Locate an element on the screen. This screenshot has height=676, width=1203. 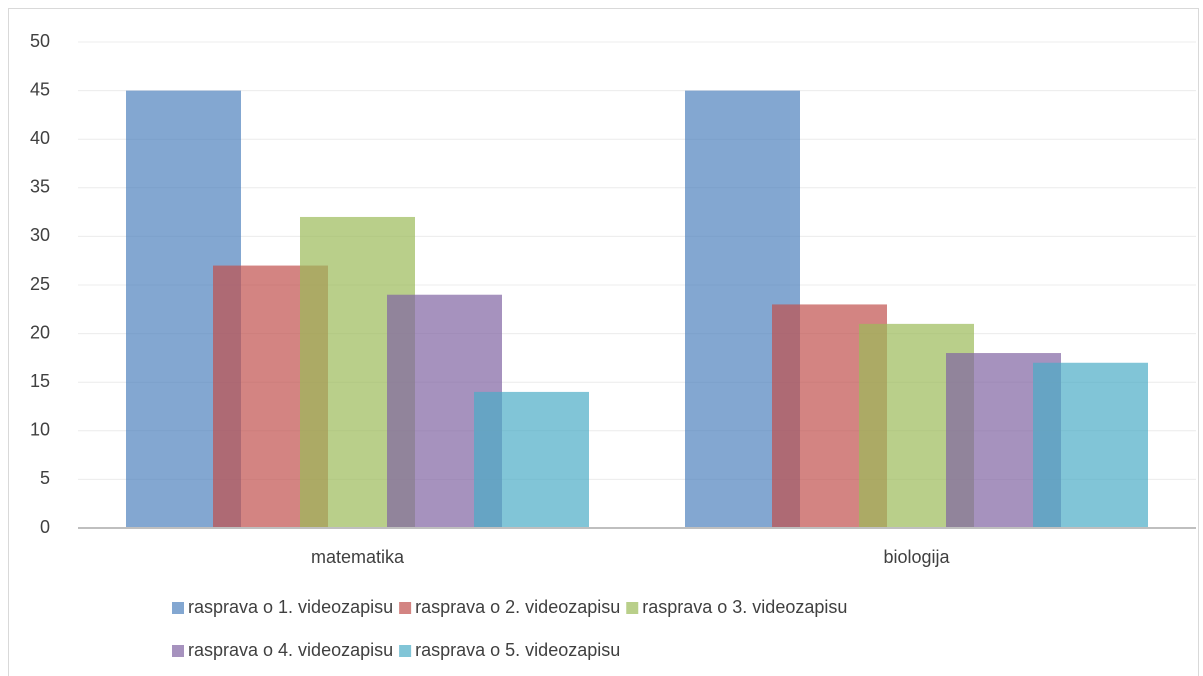
legend-label: rasprava o 4. videozapisu is located at coordinates (290, 650).